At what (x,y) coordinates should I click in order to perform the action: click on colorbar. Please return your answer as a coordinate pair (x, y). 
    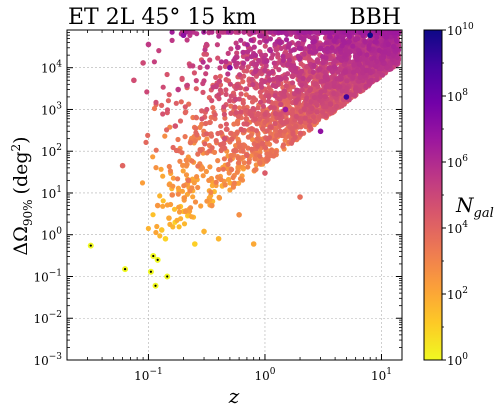
    Looking at the image, I should click on (433, 195).